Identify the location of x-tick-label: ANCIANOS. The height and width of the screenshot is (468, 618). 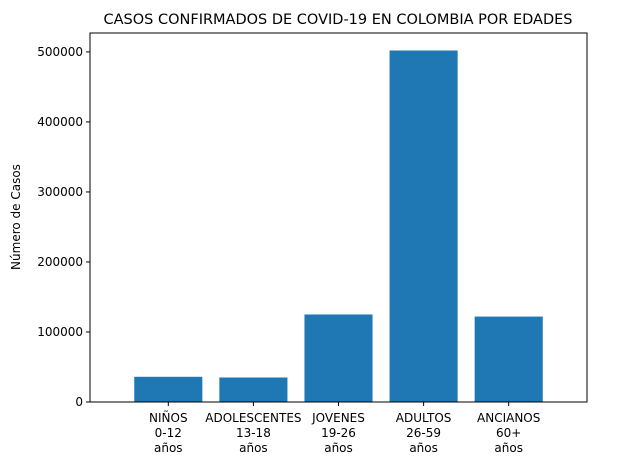
(508, 418).